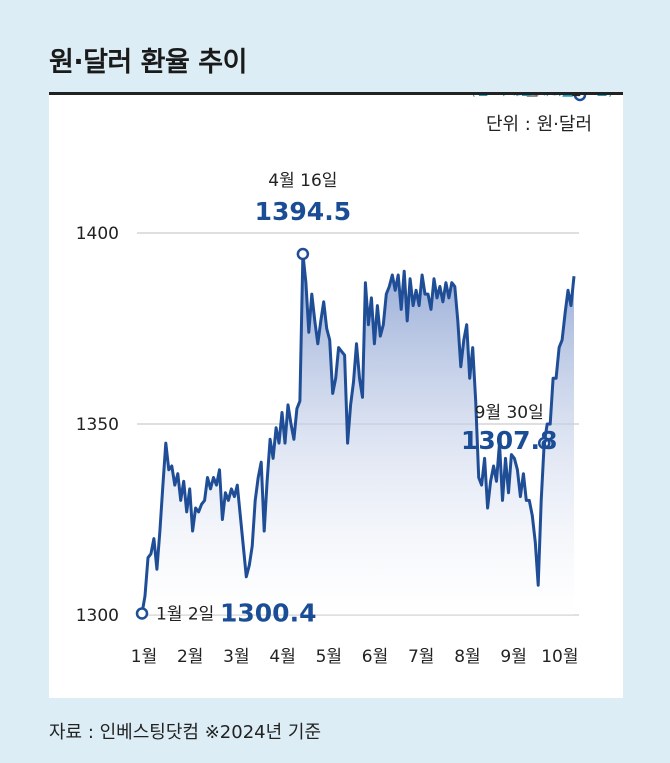 The image size is (670, 763). I want to click on last-marker, so click(580, 98).